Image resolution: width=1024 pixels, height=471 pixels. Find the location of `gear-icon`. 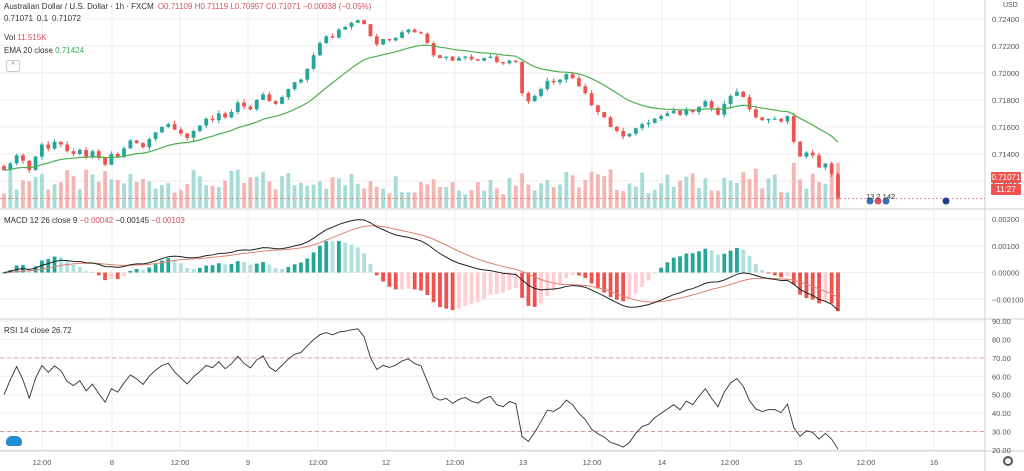

gear-icon is located at coordinates (1008, 461).